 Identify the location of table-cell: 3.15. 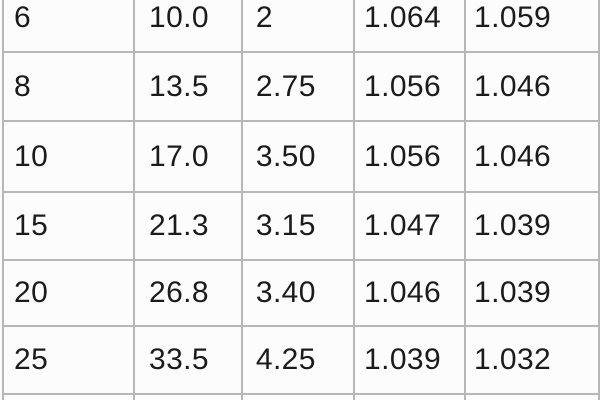
(298, 226).